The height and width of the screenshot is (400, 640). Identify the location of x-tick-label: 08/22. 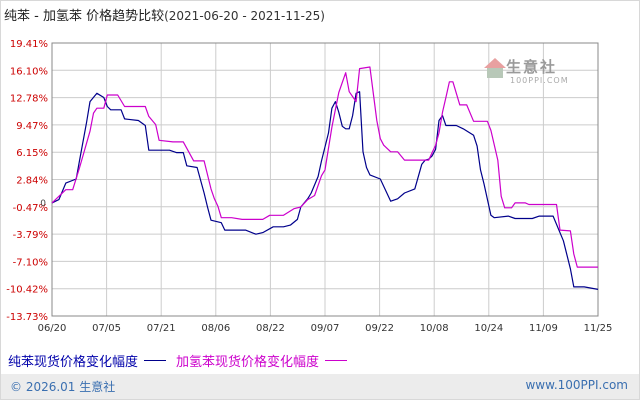
(270, 328).